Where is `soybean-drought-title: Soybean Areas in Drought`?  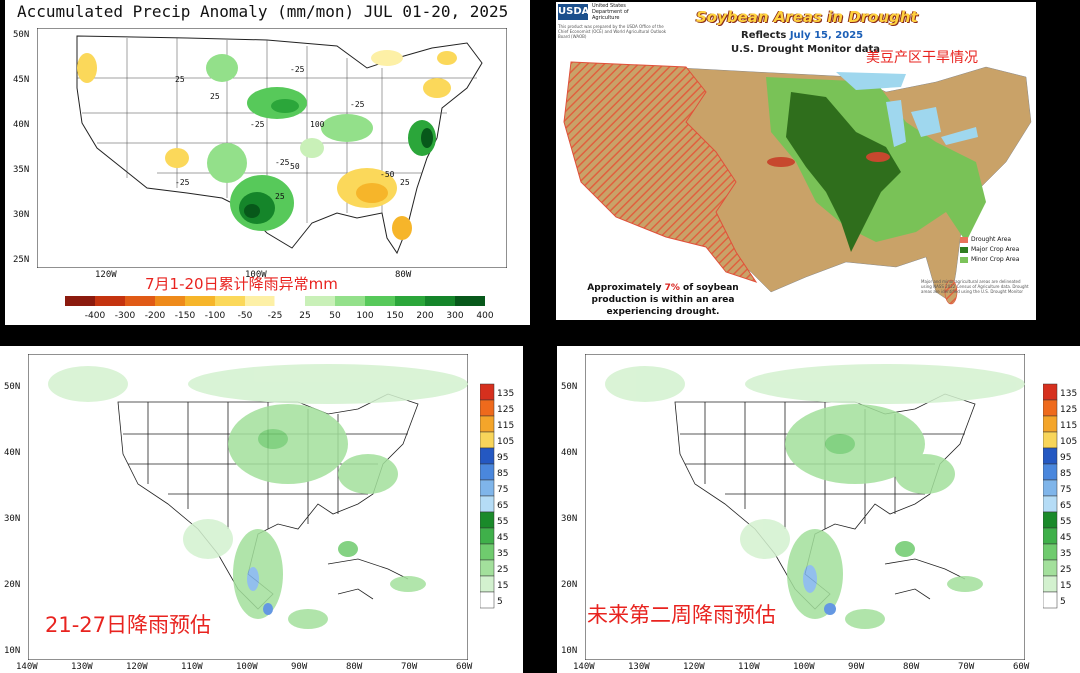 soybean-drought-title: Soybean Areas in Drought is located at coordinates (807, 17).